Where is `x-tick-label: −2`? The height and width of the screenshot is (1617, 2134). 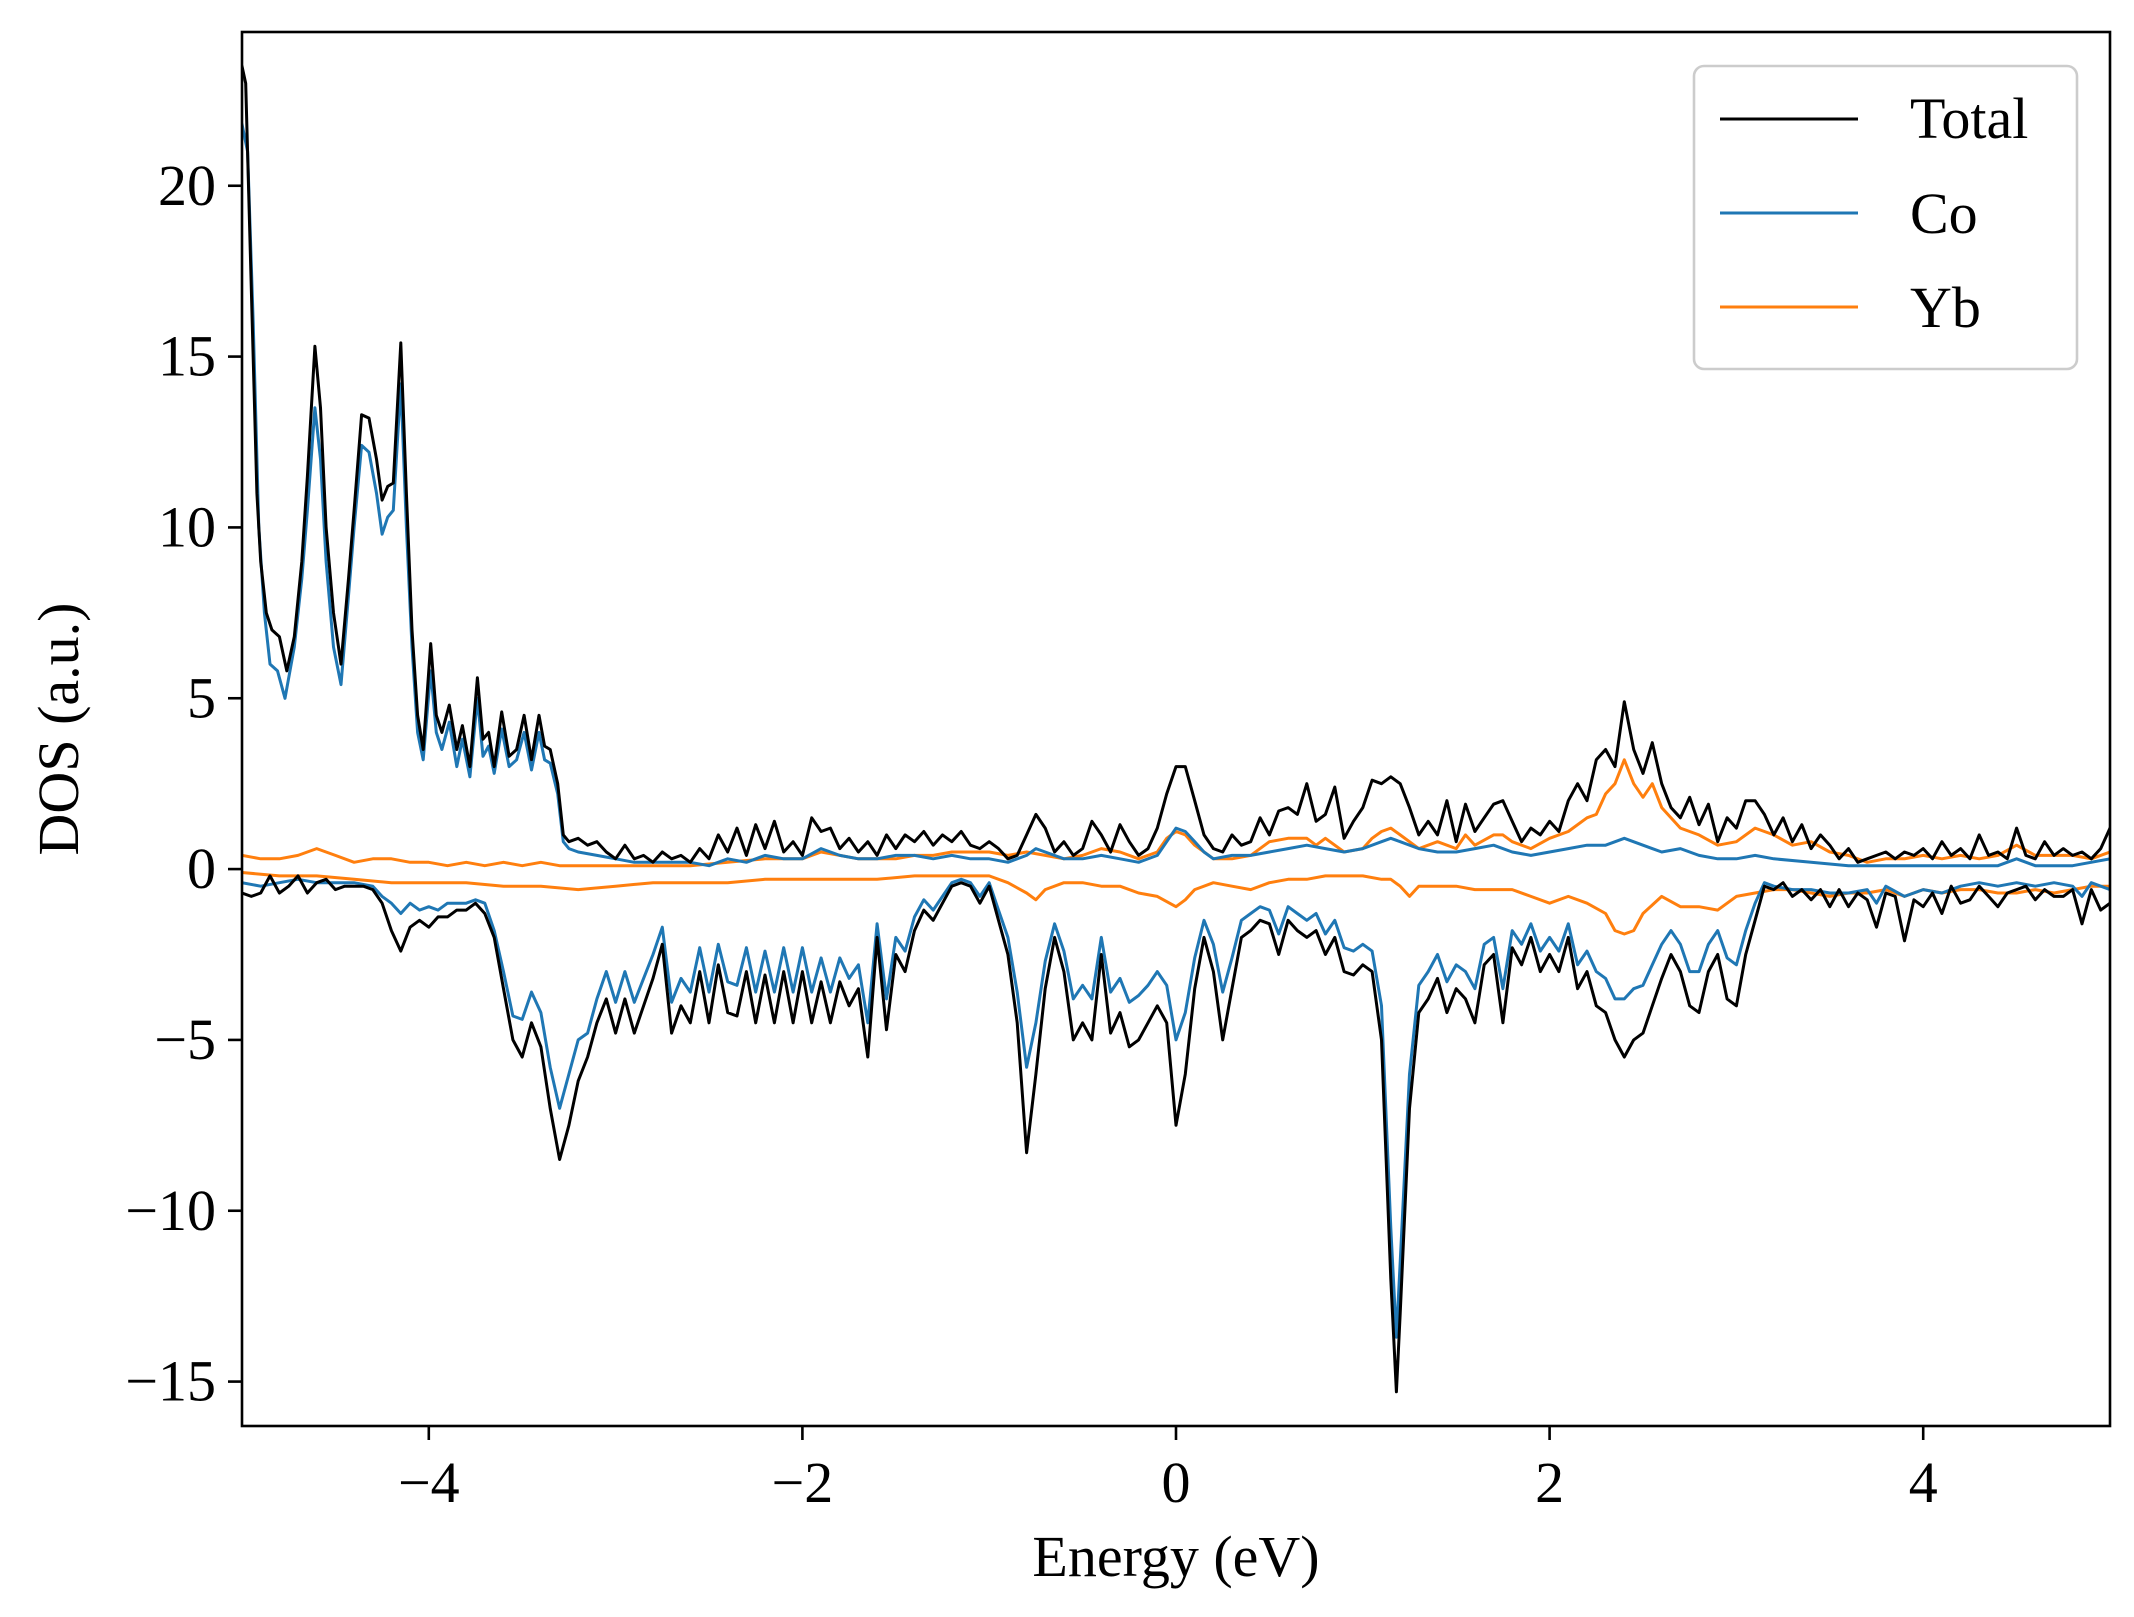
x-tick-label: −2 is located at coordinates (803, 1482).